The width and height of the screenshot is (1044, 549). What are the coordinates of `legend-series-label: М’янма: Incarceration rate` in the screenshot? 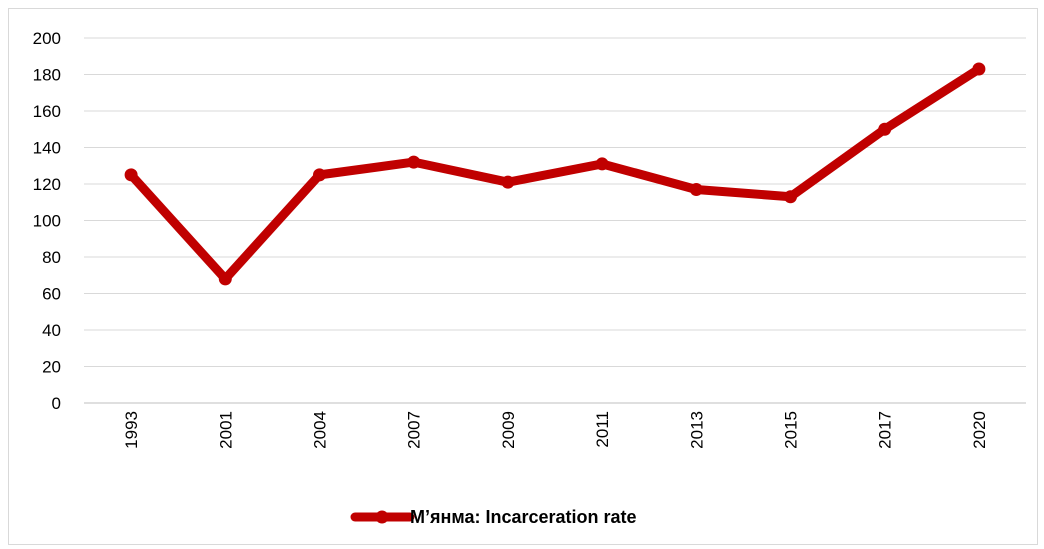 It's located at (523, 517).